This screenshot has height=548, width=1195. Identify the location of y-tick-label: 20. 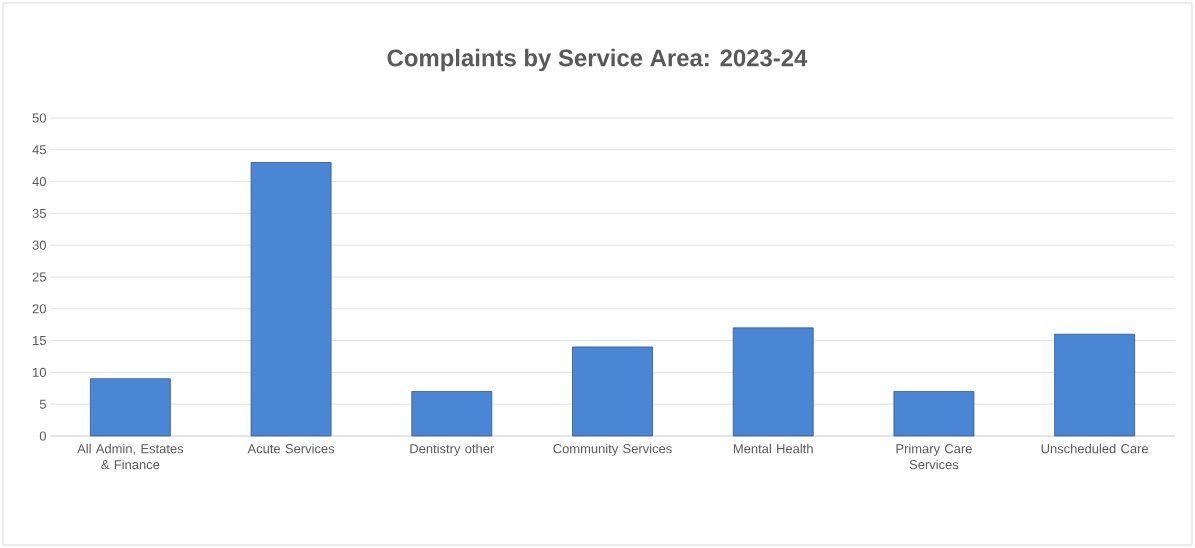
(39, 309).